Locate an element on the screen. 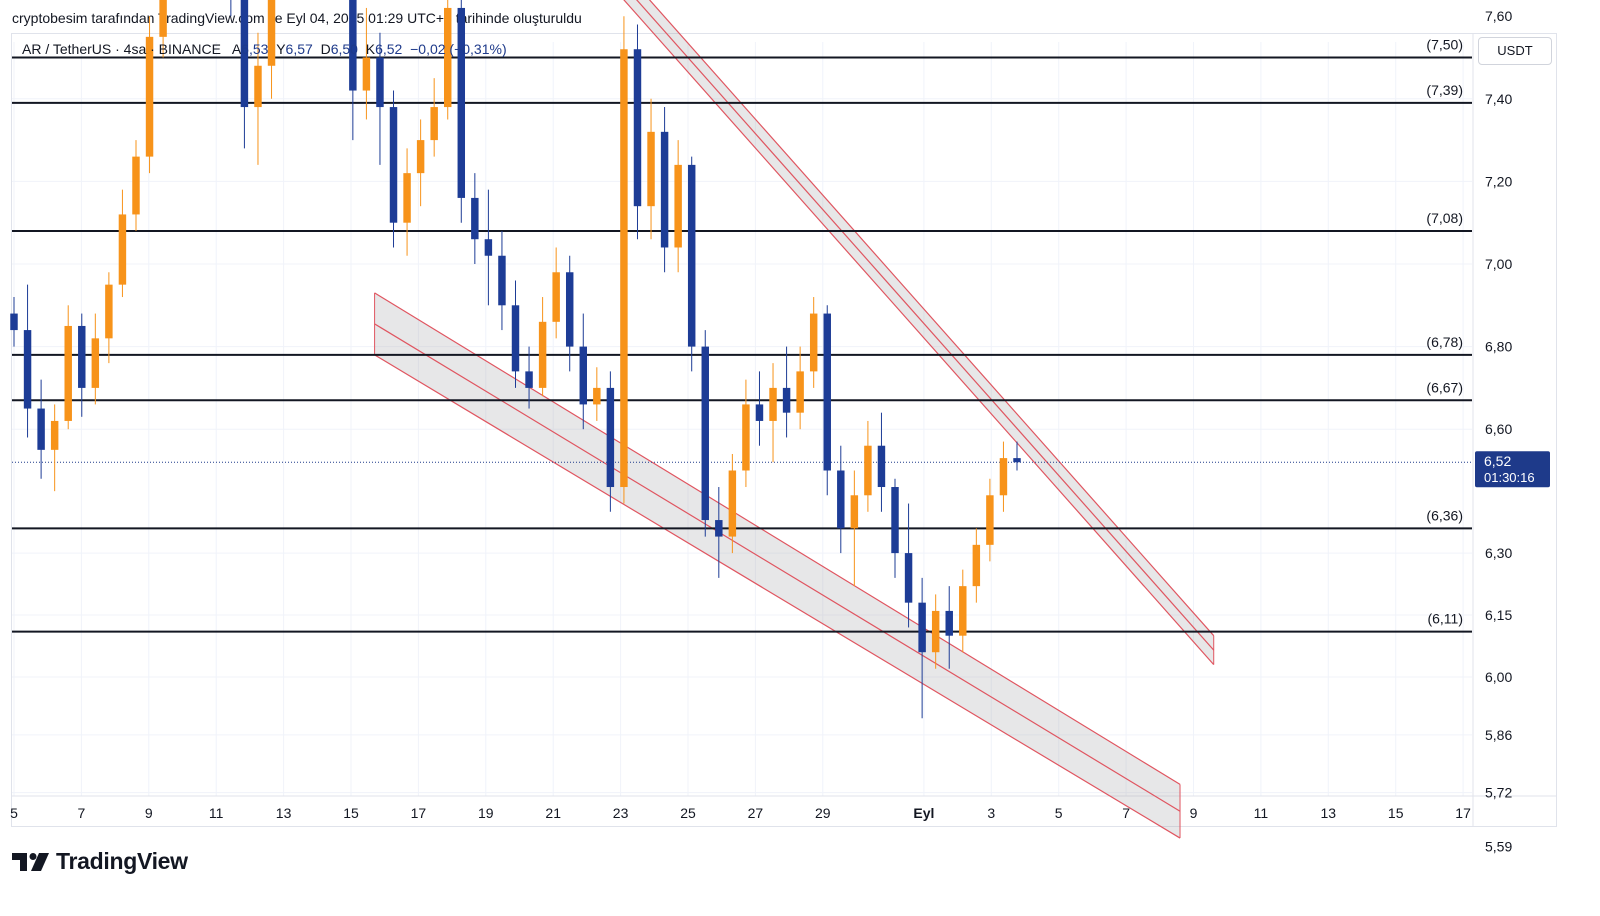 This screenshot has height=916, width=1600. time-tick-label: 29 is located at coordinates (823, 813).